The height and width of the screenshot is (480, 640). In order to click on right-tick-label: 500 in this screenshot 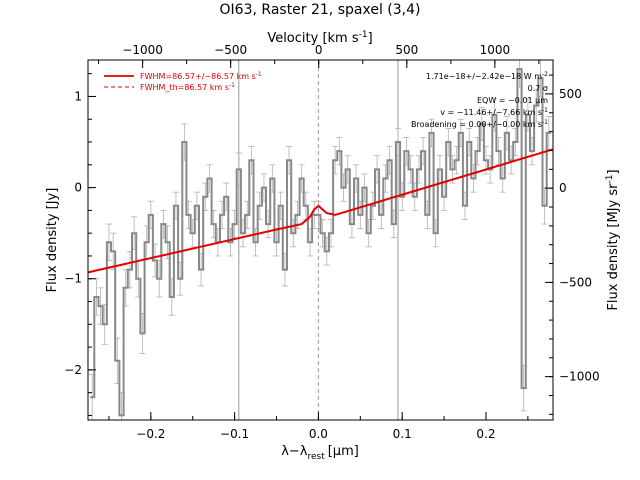, I will do `click(570, 94)`.